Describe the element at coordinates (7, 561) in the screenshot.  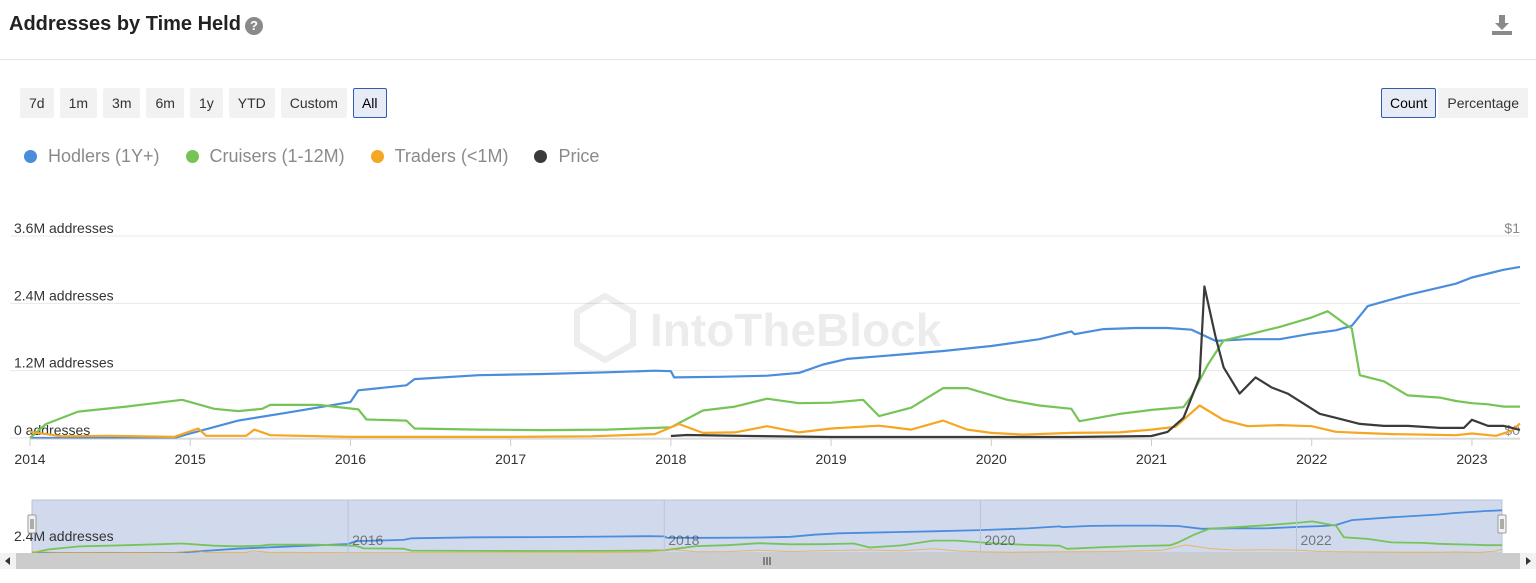
I see `scroll-left-icon` at that location.